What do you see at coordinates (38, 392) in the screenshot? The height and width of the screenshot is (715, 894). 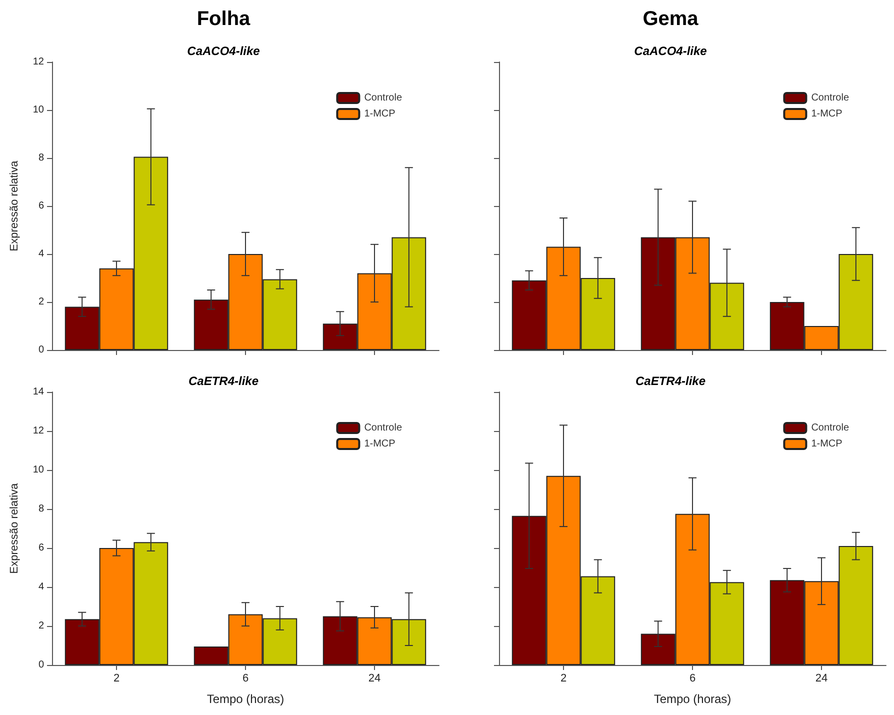 I see `y-tick-label: 14` at bounding box center [38, 392].